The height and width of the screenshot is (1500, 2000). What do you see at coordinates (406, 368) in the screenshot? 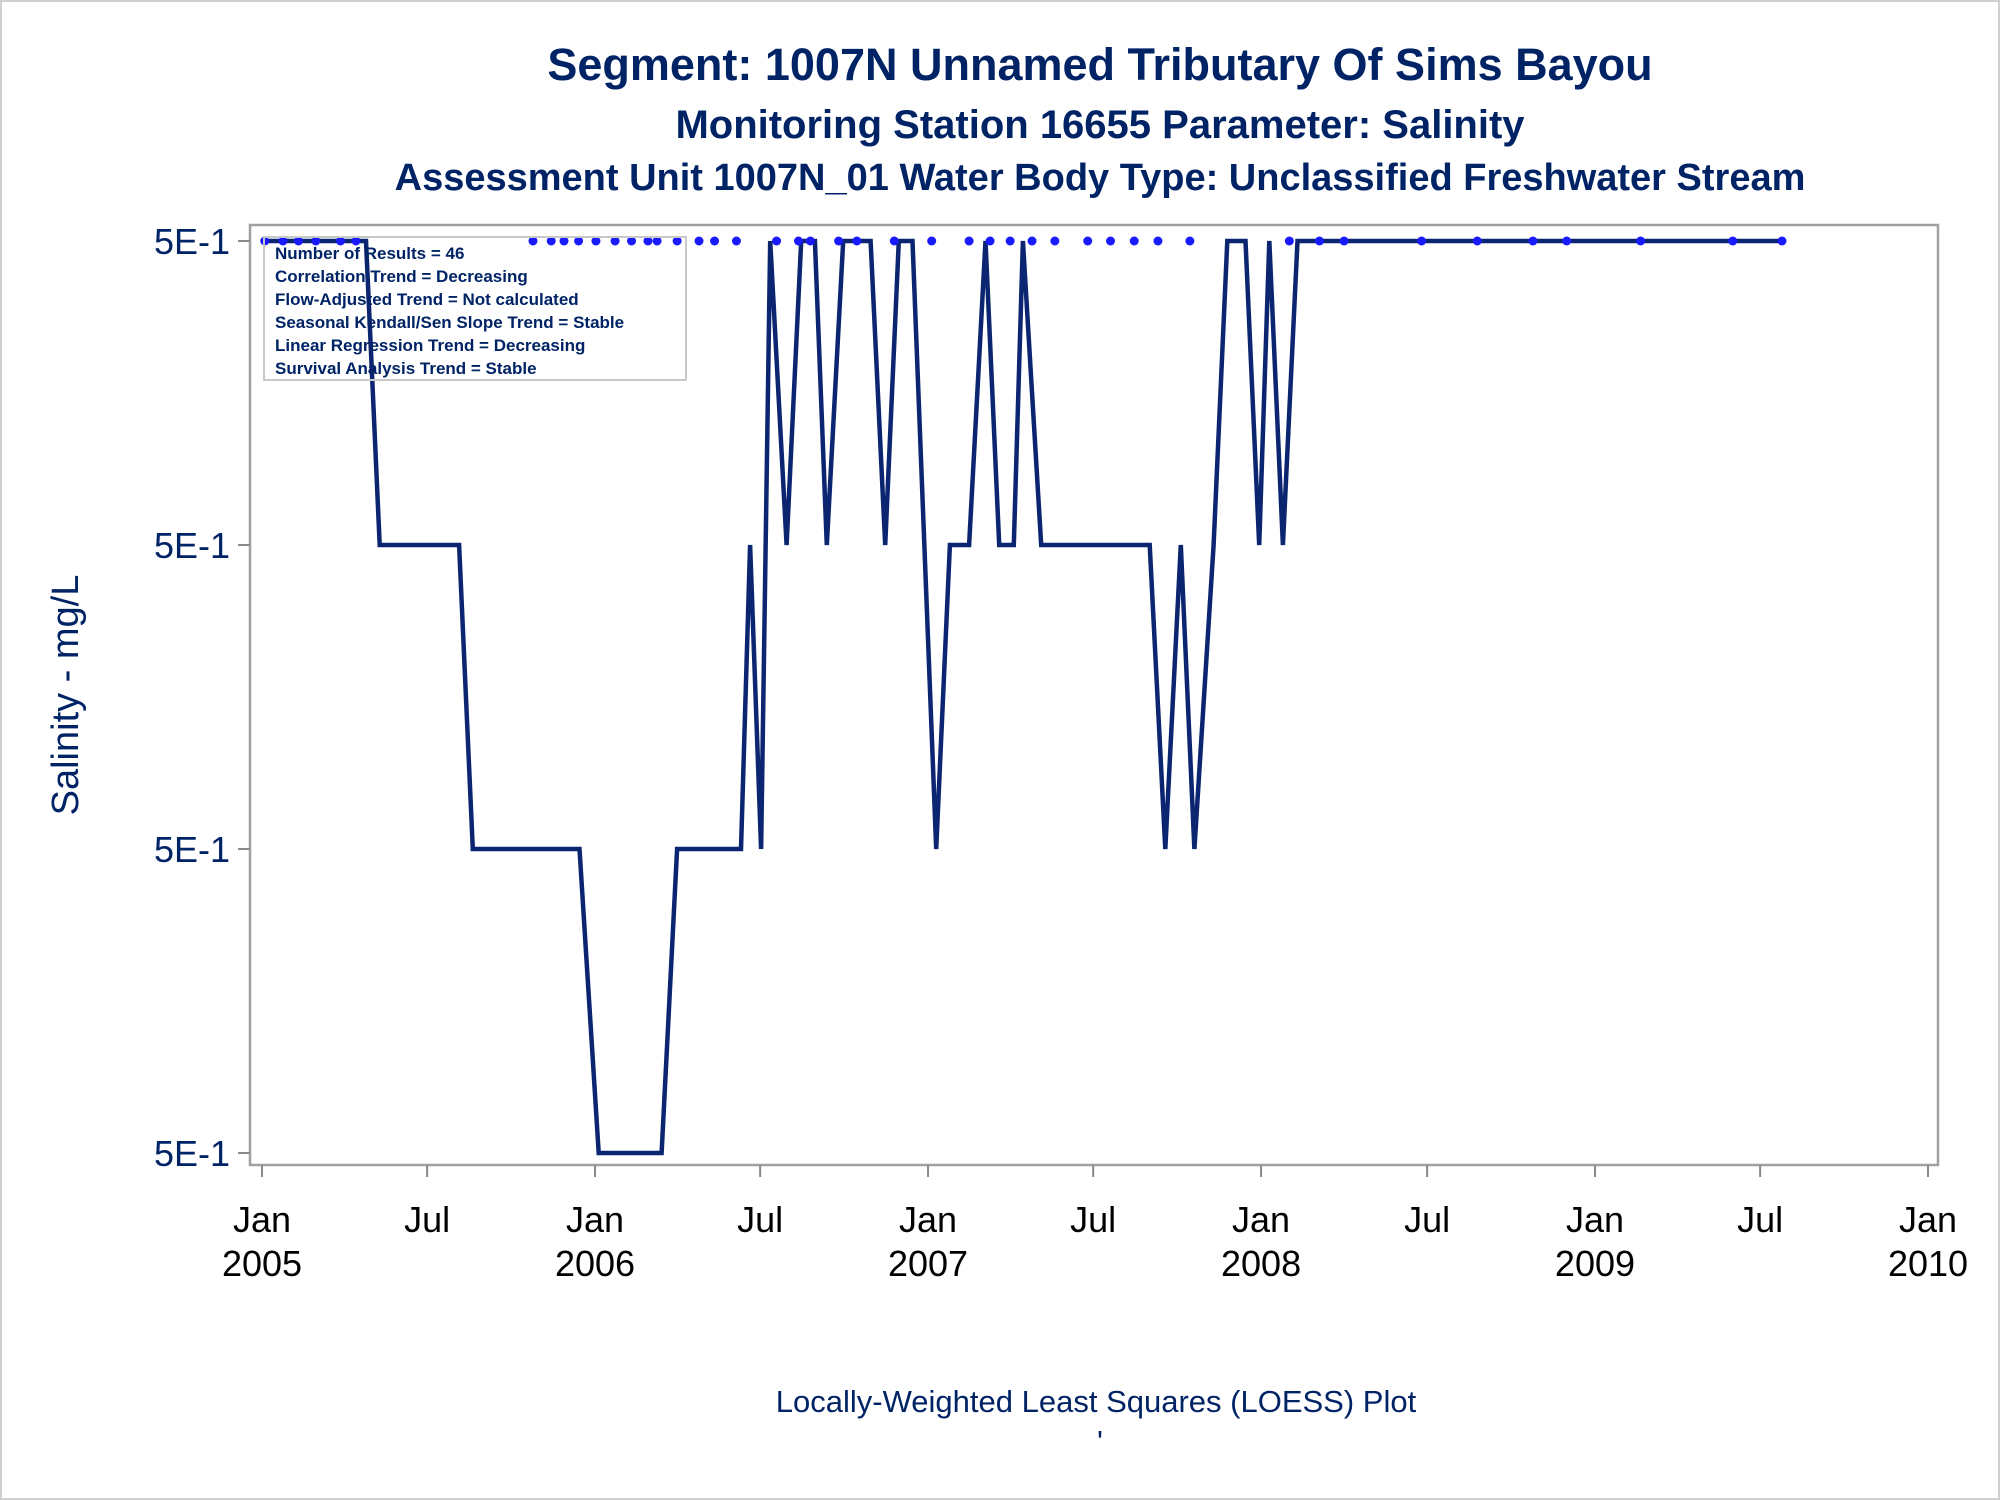
I see `legend-line: Survival Analysis Trend = Stable` at bounding box center [406, 368].